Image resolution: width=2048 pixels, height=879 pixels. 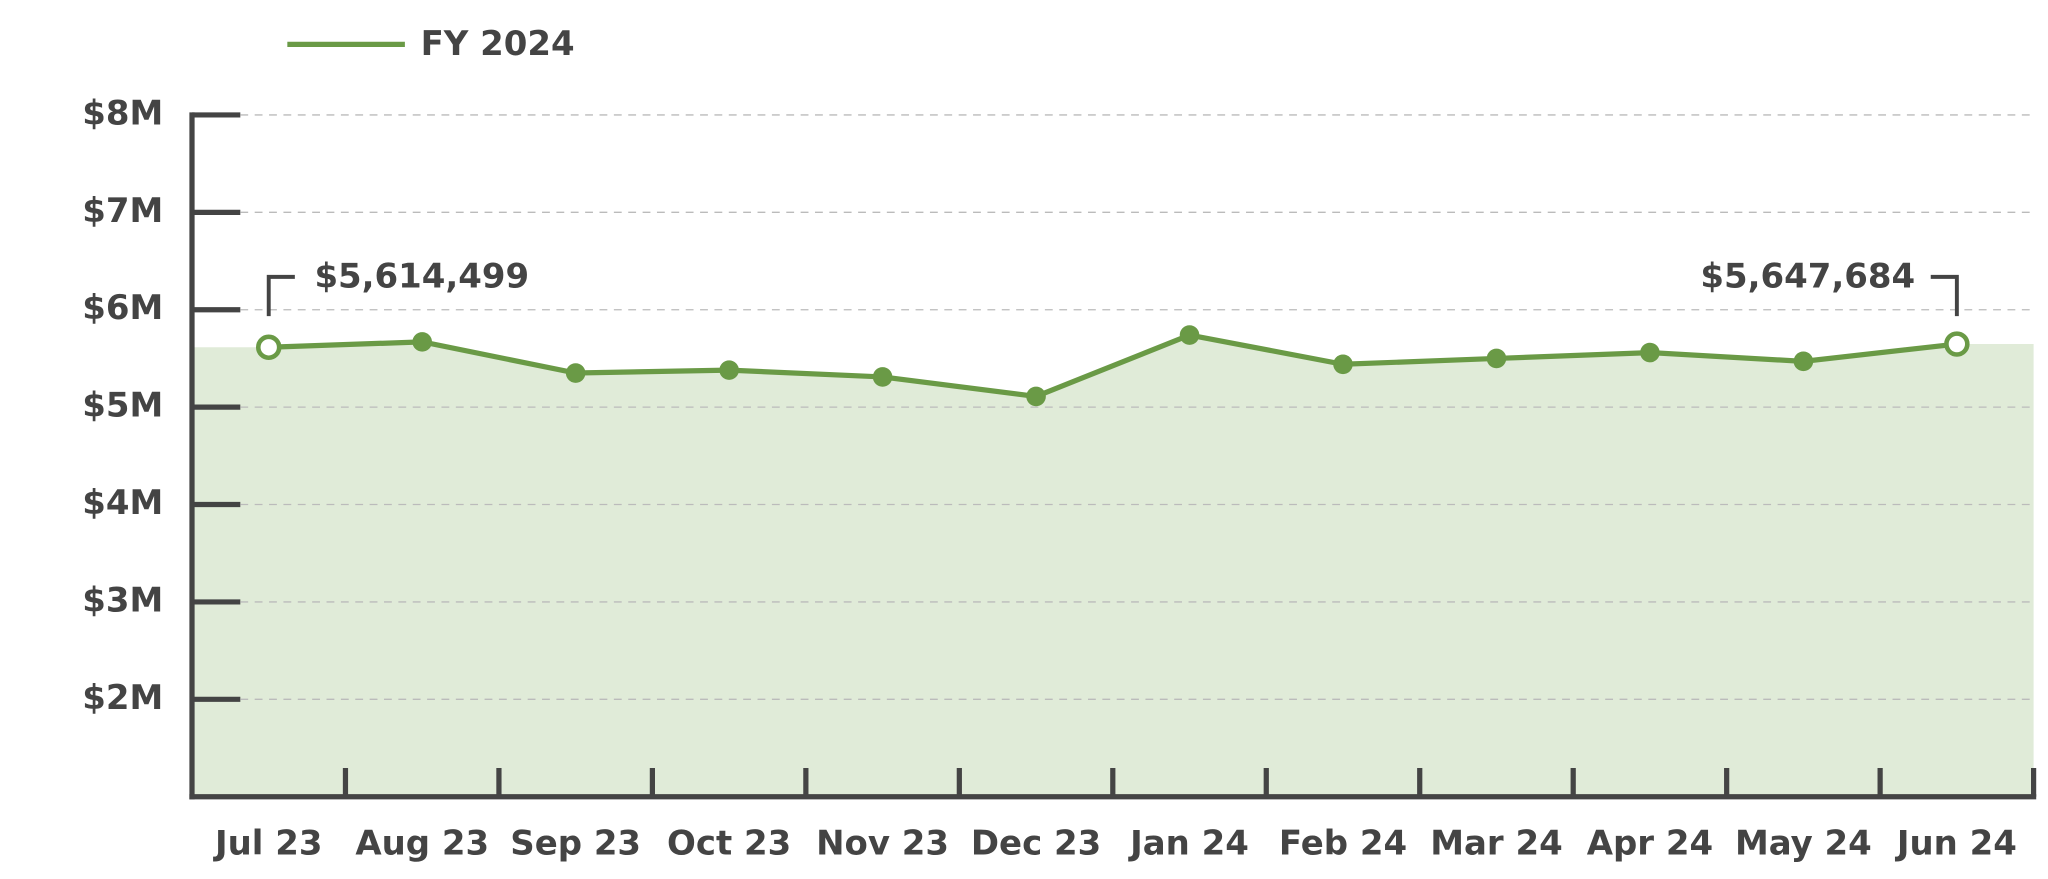 What do you see at coordinates (1956, 844) in the screenshot?
I see `x-tick-label: Jun 24` at bounding box center [1956, 844].